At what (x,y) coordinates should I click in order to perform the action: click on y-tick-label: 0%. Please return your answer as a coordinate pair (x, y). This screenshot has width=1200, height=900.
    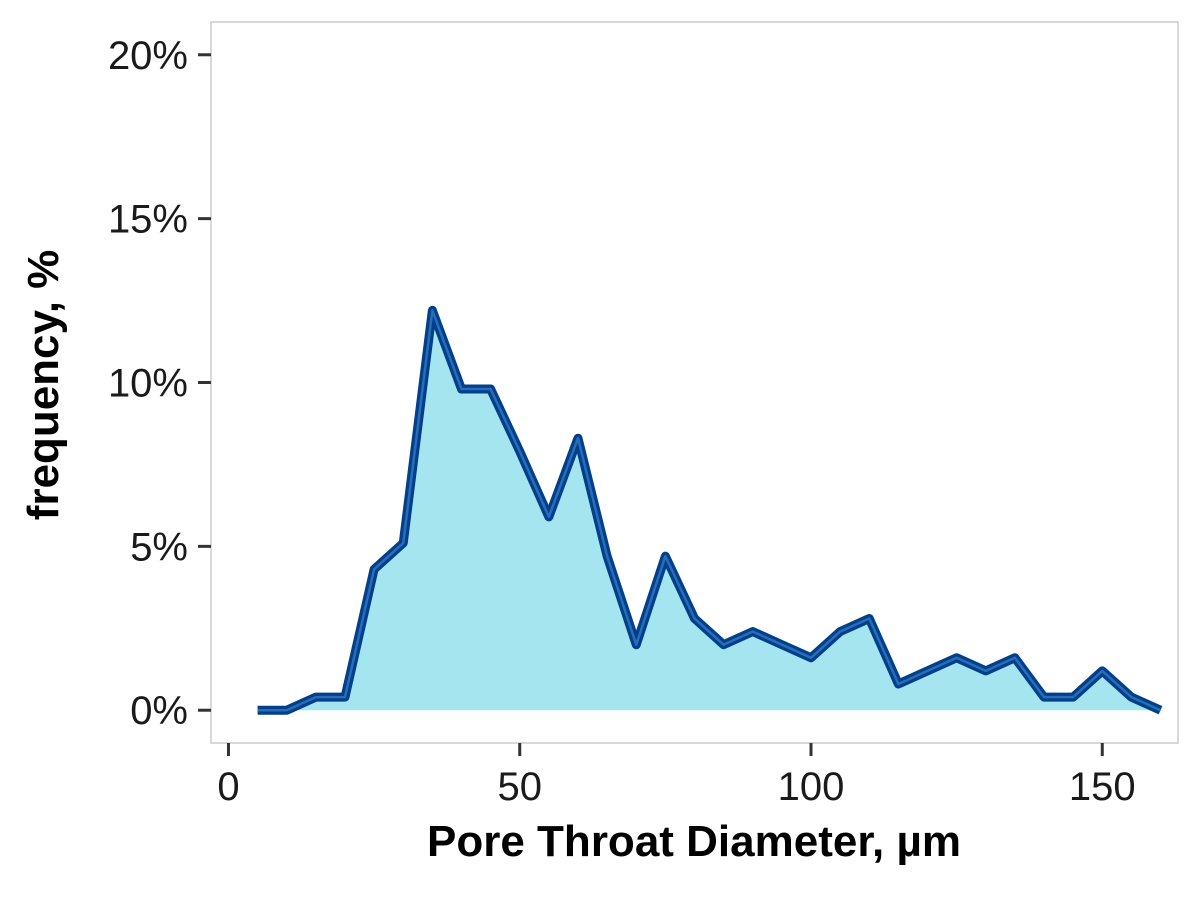
    Looking at the image, I should click on (159, 711).